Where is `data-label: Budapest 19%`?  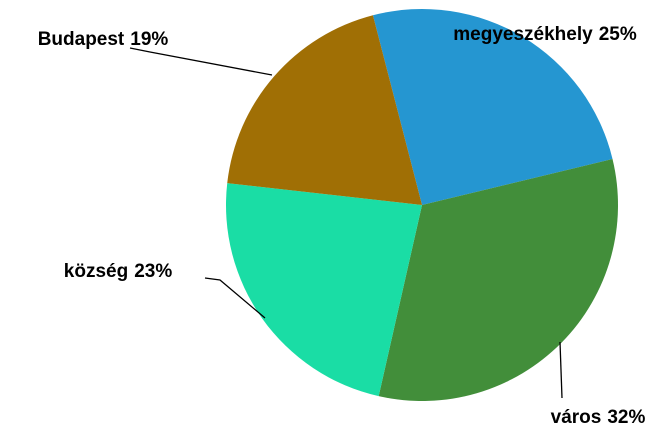
data-label: Budapest 19% is located at coordinates (103, 39).